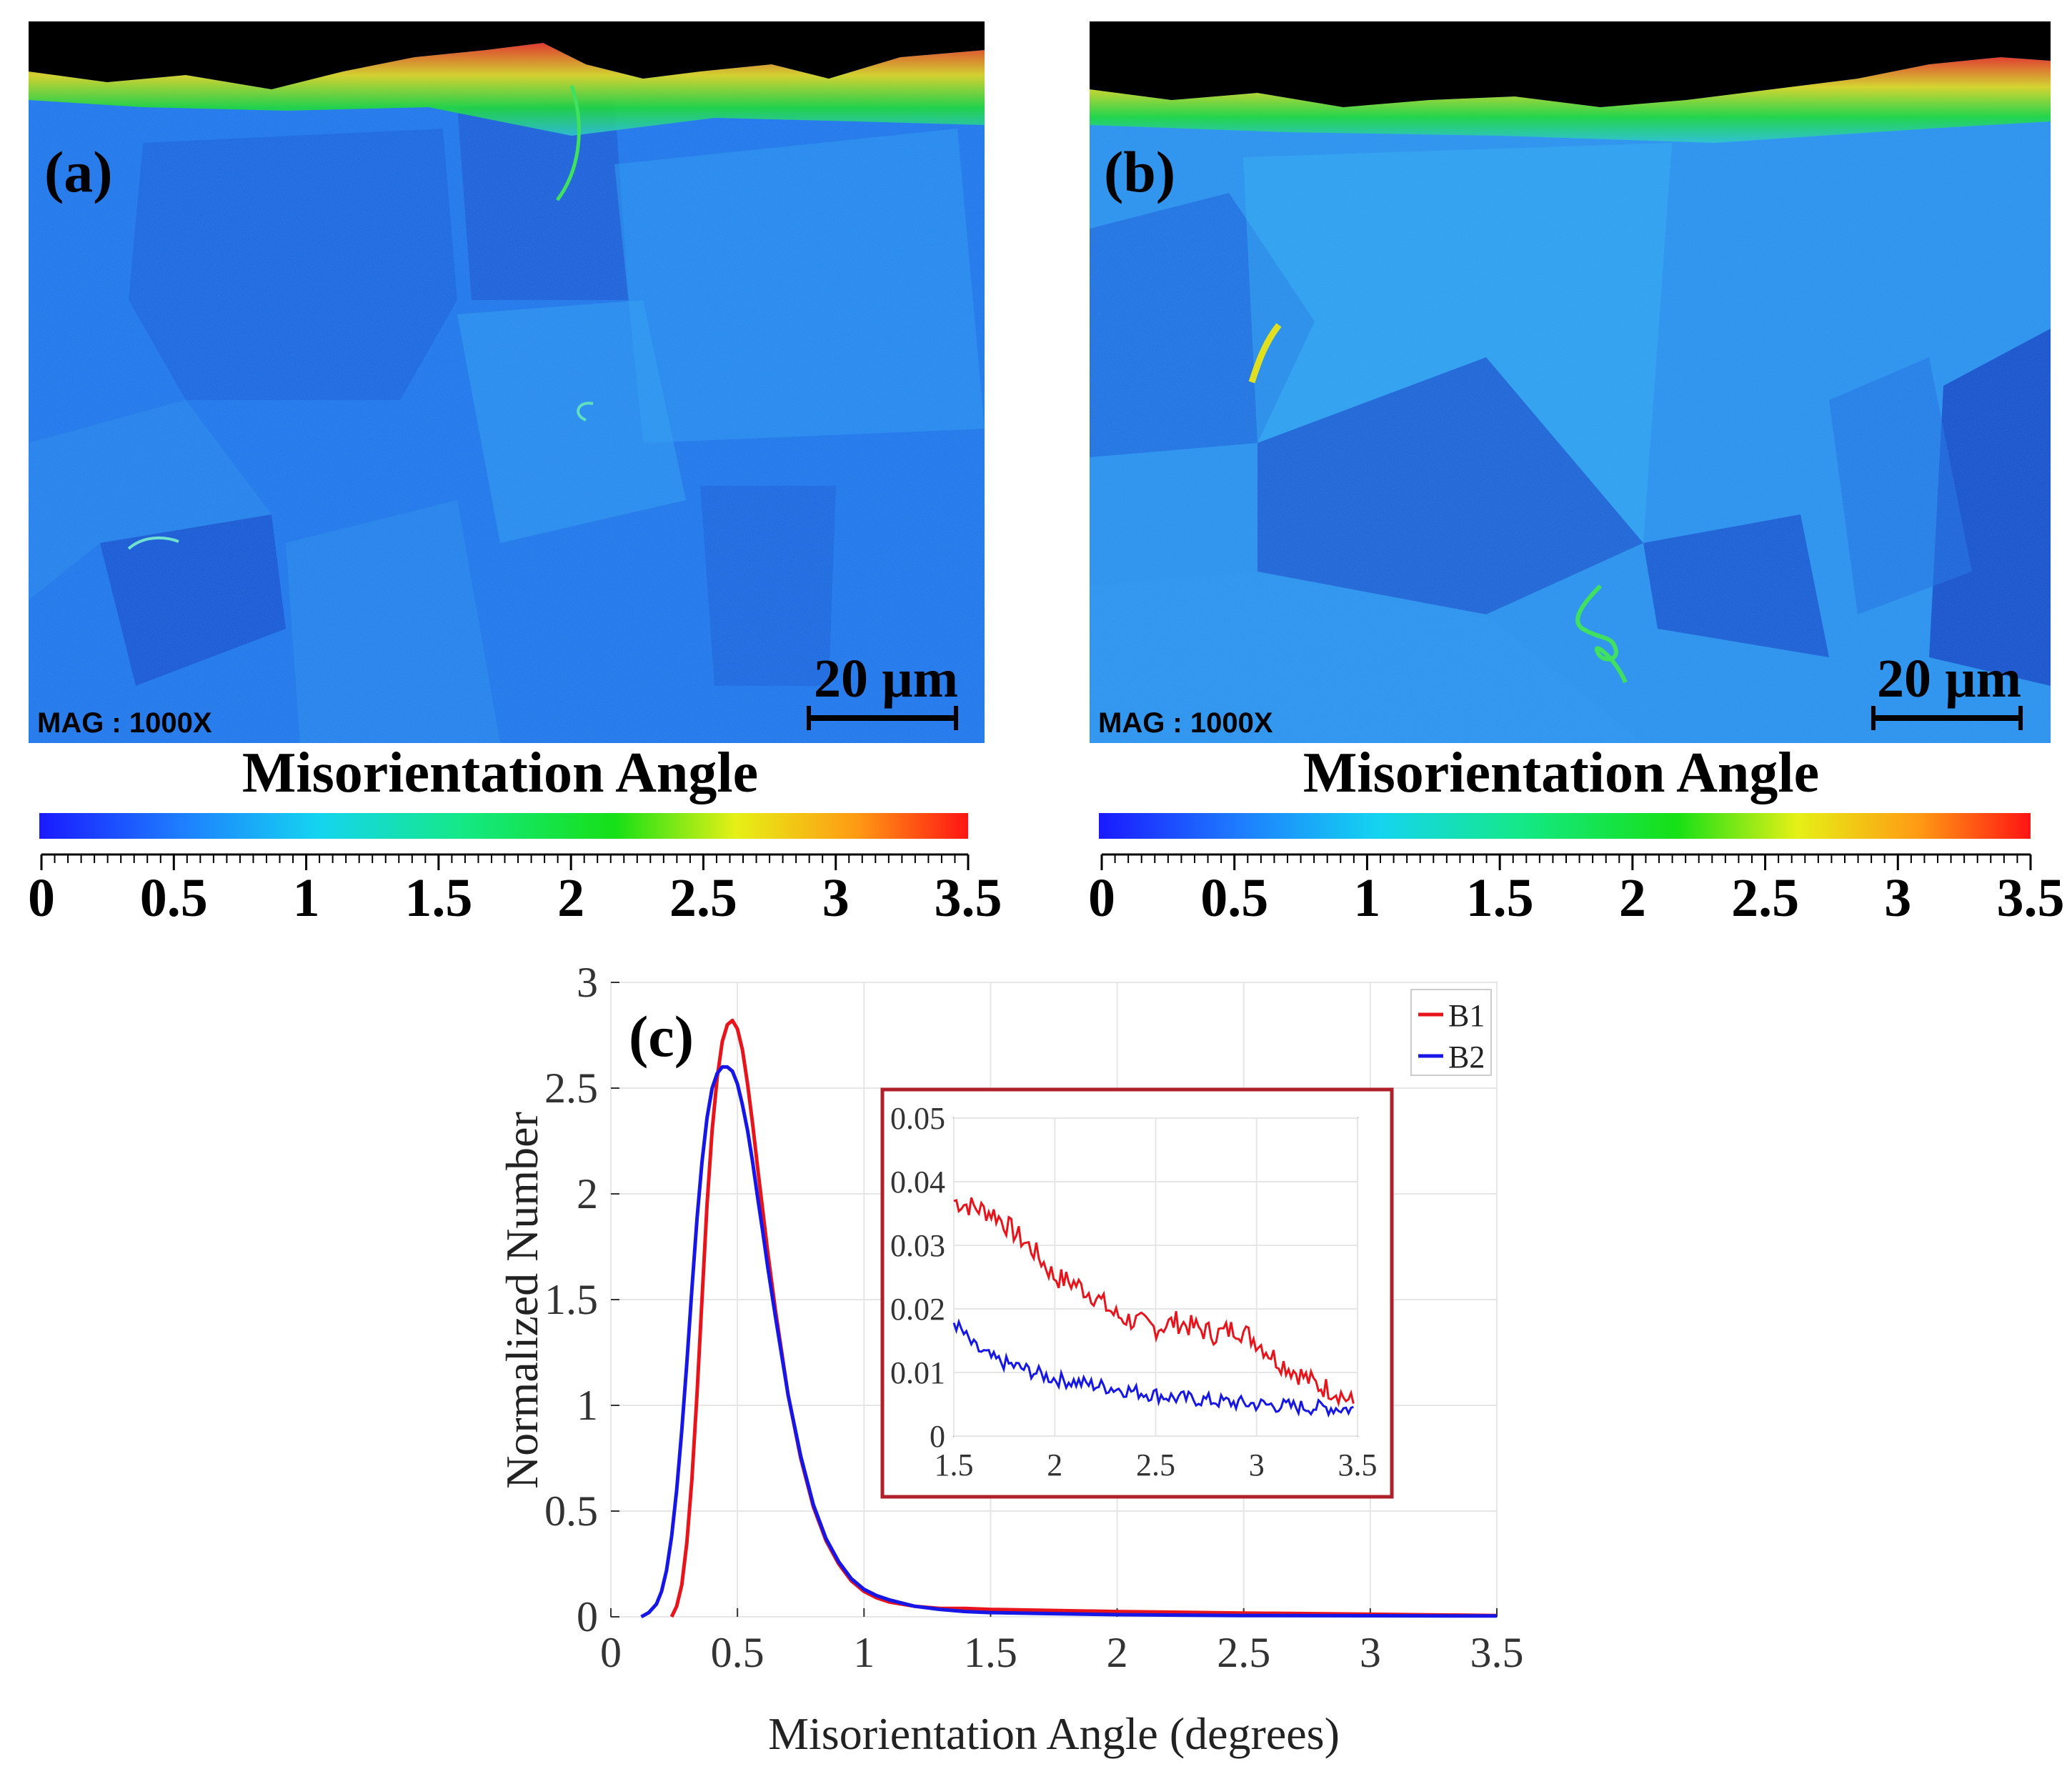 This screenshot has height=1784, width=2072. I want to click on map-b-top-void, so click(1570, 64).